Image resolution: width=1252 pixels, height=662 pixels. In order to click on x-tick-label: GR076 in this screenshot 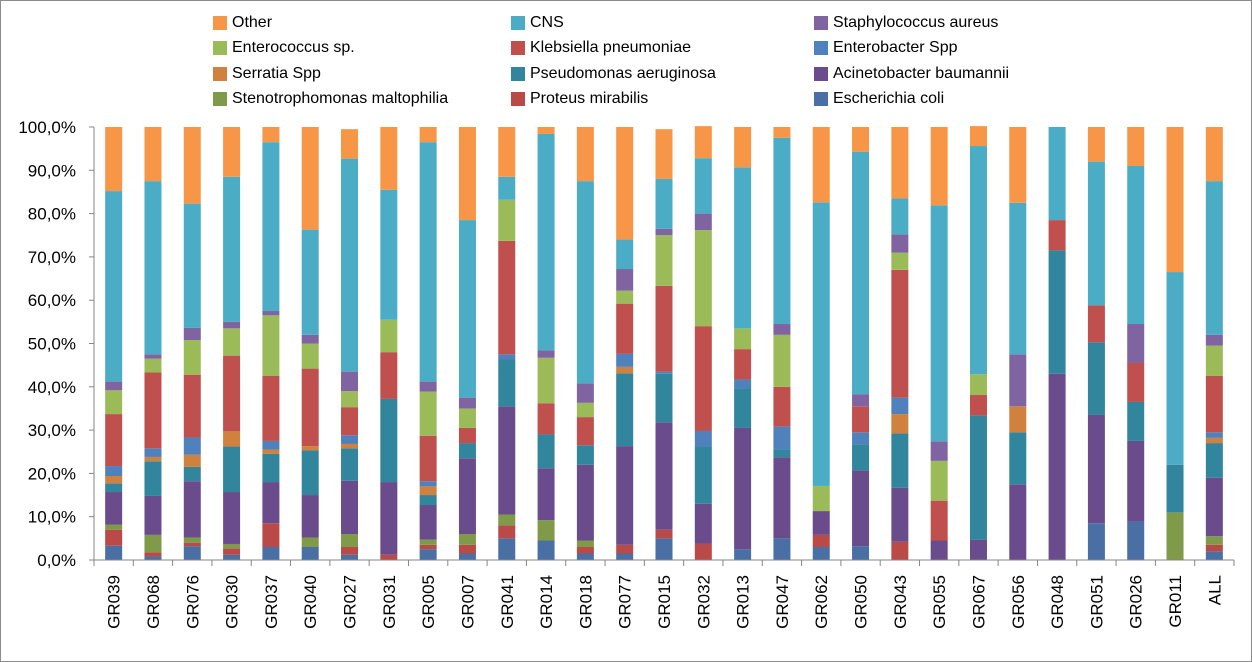, I will do `click(192, 602)`.